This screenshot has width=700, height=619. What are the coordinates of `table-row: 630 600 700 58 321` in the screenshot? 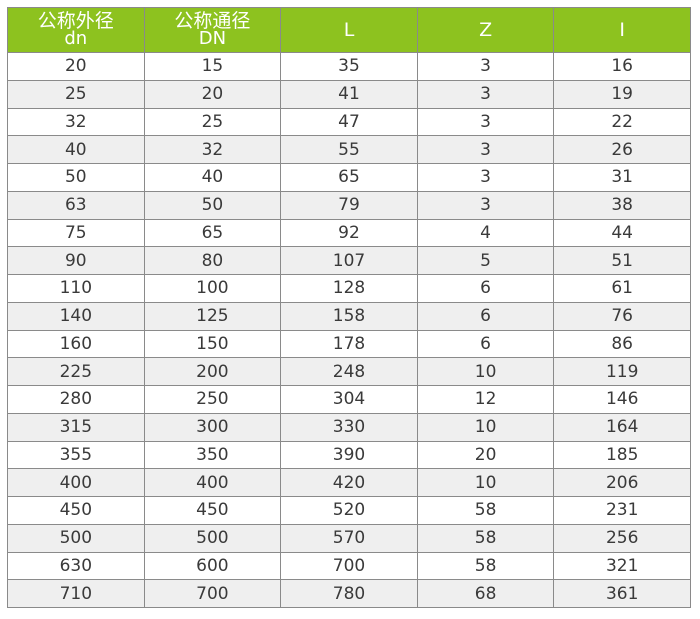 It's located at (349, 566).